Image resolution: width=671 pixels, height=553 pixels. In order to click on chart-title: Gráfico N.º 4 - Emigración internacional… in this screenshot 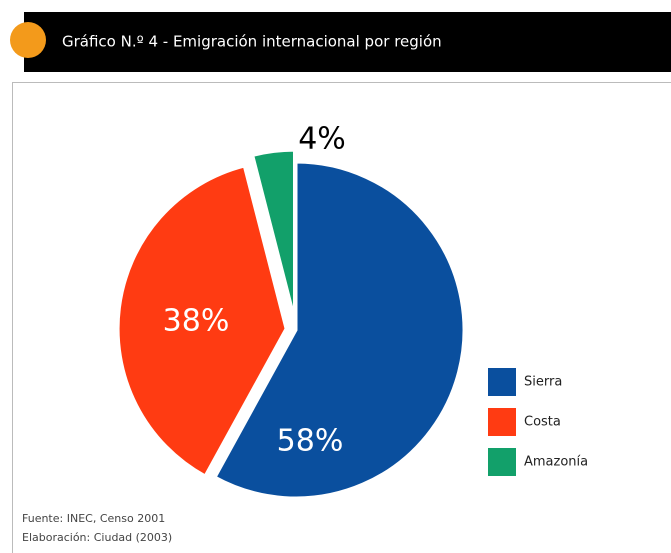, I will do `click(252, 42)`.